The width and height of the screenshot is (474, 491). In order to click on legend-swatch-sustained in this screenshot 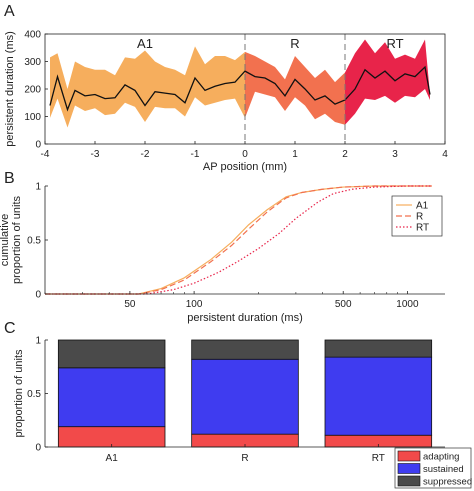, I will do `click(409, 468)`.